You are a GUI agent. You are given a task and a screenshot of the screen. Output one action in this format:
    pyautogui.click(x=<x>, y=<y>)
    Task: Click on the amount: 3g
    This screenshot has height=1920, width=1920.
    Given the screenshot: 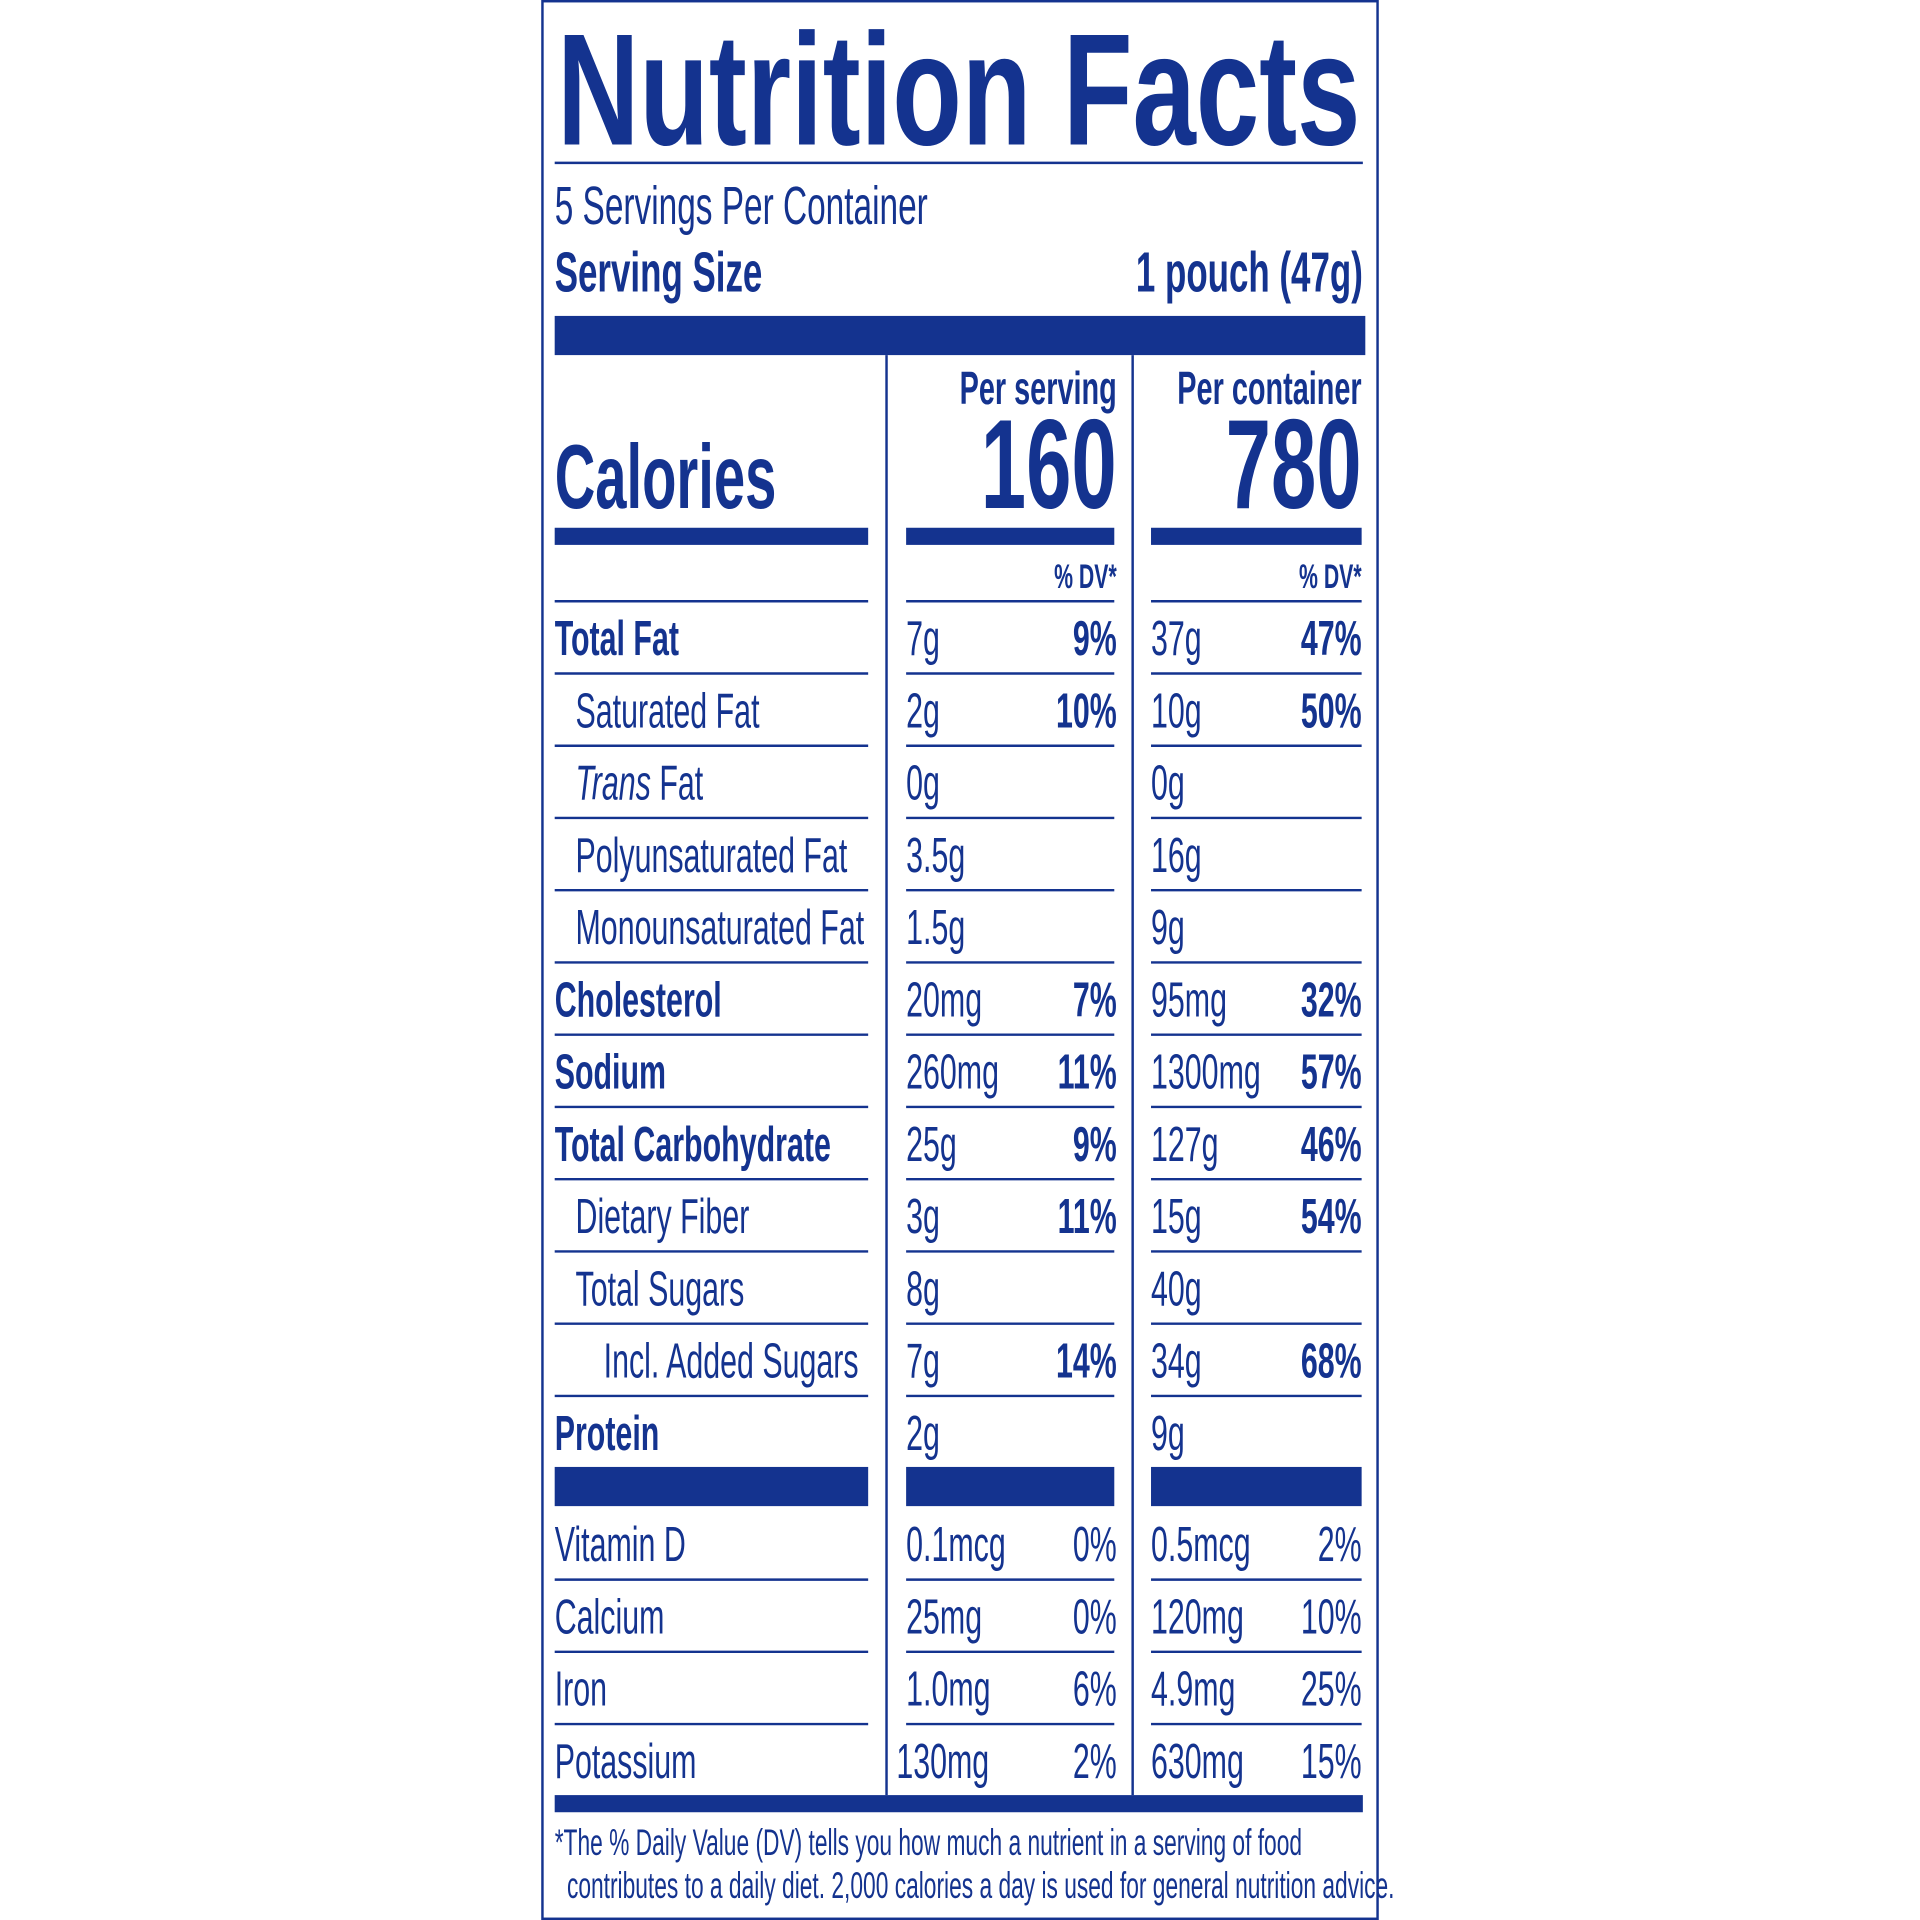 What is the action you would take?
    pyautogui.click(x=923, y=1216)
    